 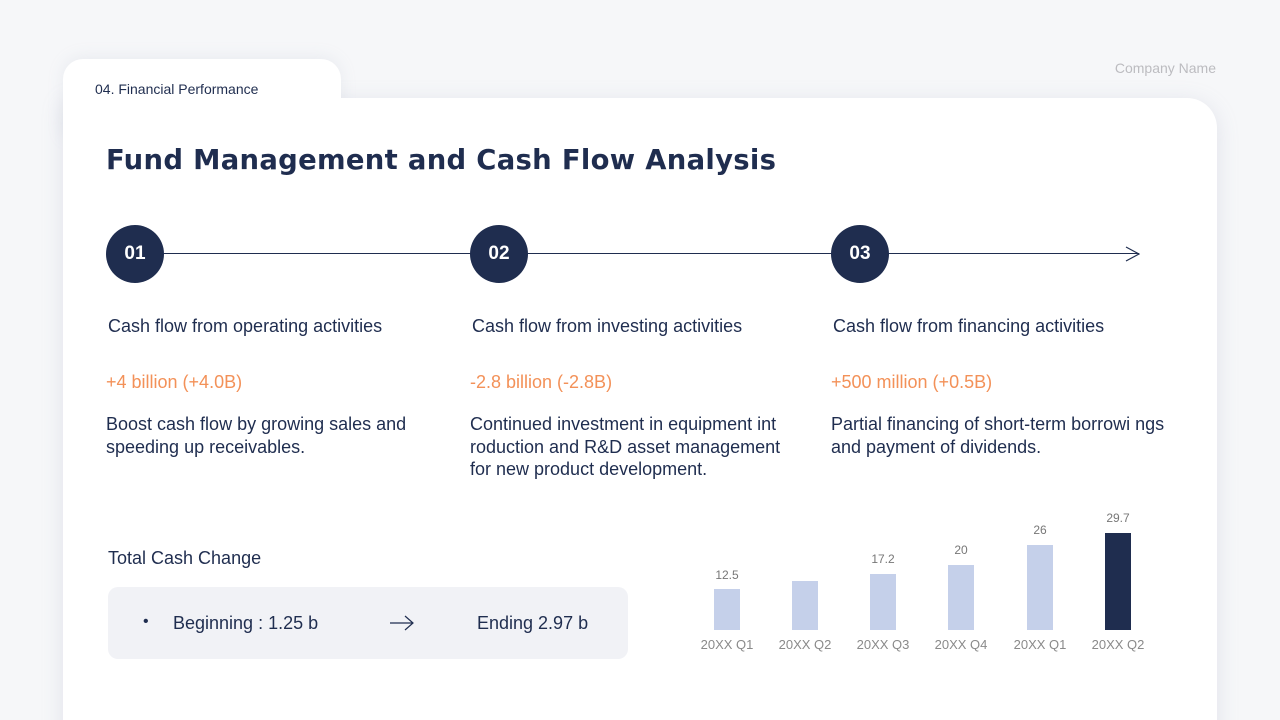 I want to click on step-value-investing: -2.8 billion (-2.8B), so click(x=541, y=382).